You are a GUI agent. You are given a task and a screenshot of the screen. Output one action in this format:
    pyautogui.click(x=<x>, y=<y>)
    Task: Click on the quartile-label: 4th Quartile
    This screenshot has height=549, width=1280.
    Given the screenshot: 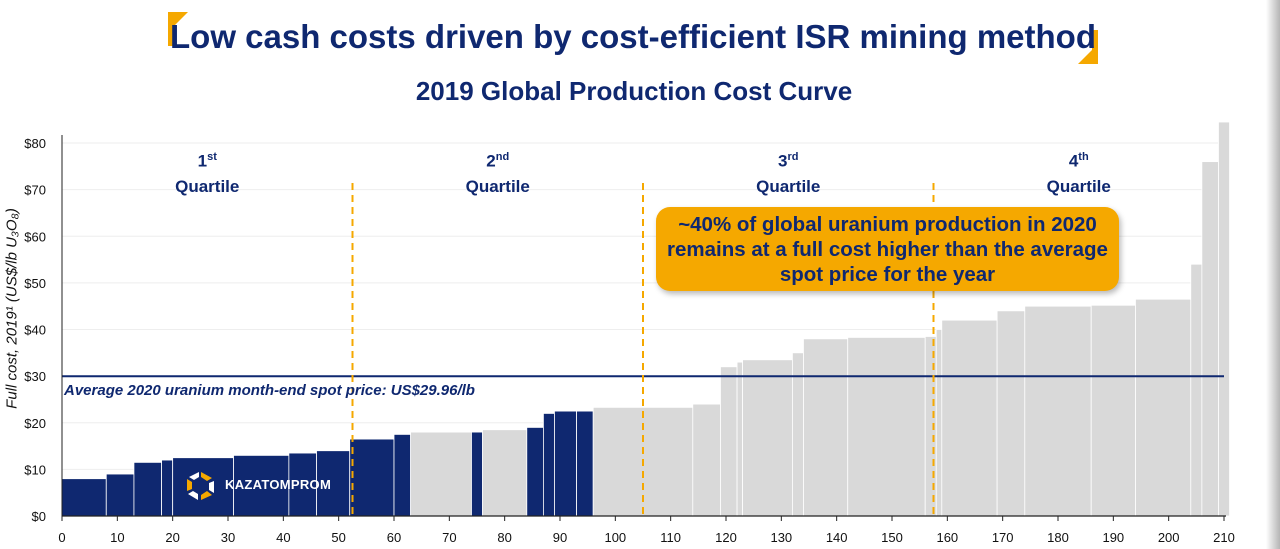 What is the action you would take?
    pyautogui.click(x=1079, y=172)
    